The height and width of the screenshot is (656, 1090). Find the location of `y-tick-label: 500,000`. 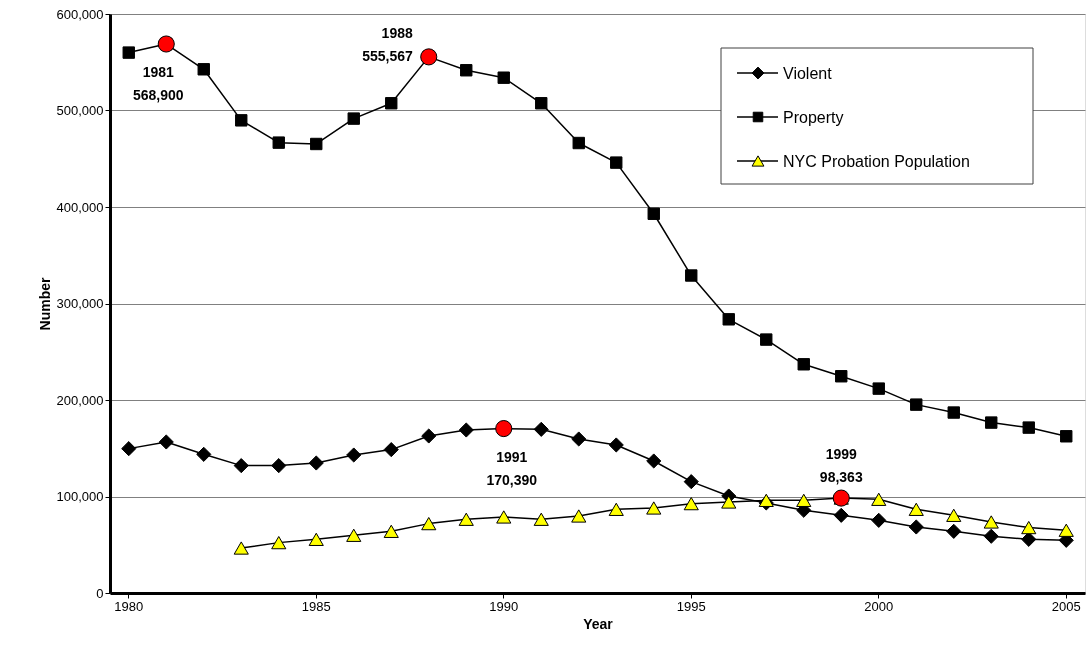

y-tick-label: 500,000 is located at coordinates (80, 110).